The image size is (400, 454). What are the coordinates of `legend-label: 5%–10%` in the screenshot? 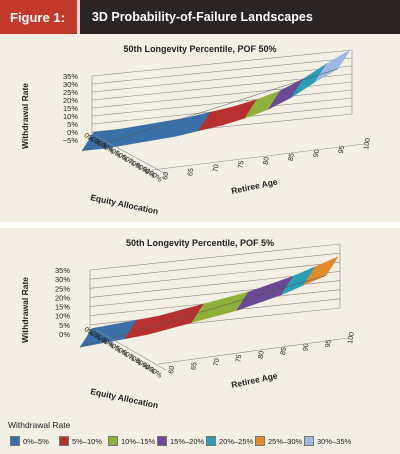 It's located at (87, 441).